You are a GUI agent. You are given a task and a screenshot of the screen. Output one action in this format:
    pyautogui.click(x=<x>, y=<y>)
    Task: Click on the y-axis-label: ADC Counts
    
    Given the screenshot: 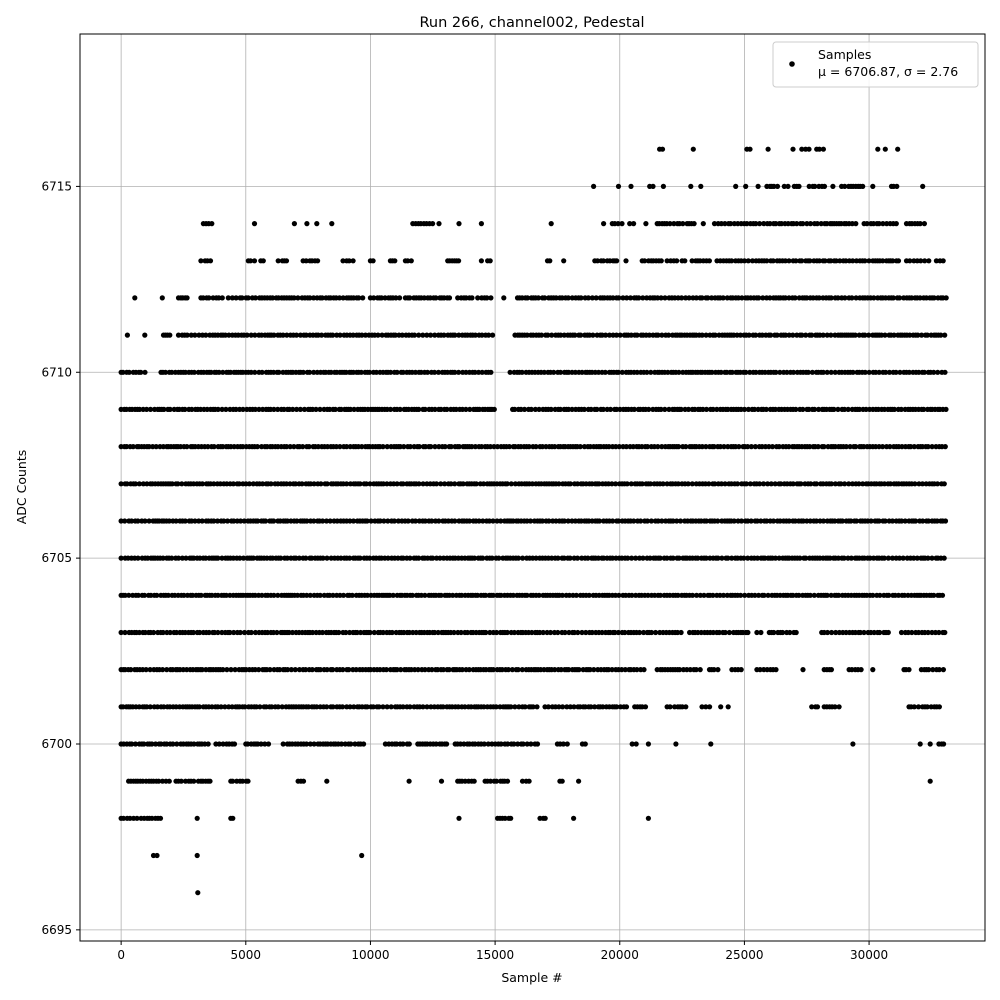 What is the action you would take?
    pyautogui.click(x=21, y=487)
    